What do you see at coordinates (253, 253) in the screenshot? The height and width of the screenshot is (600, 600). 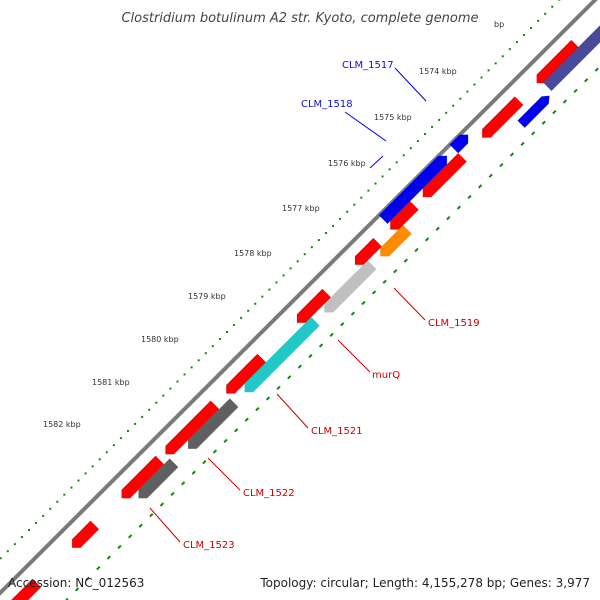 I see `ruler-label-1578: 1578 kbp` at bounding box center [253, 253].